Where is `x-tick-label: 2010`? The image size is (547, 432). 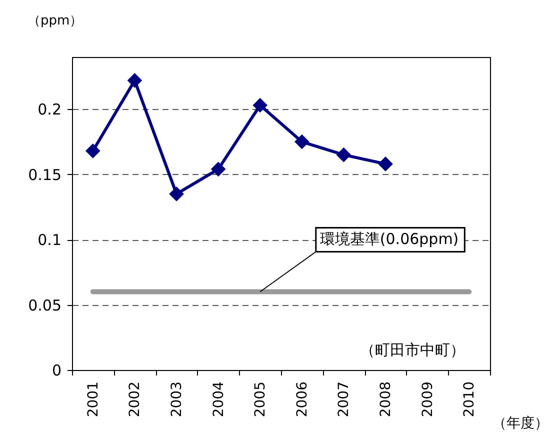 x-tick-label: 2010 is located at coordinates (470, 400).